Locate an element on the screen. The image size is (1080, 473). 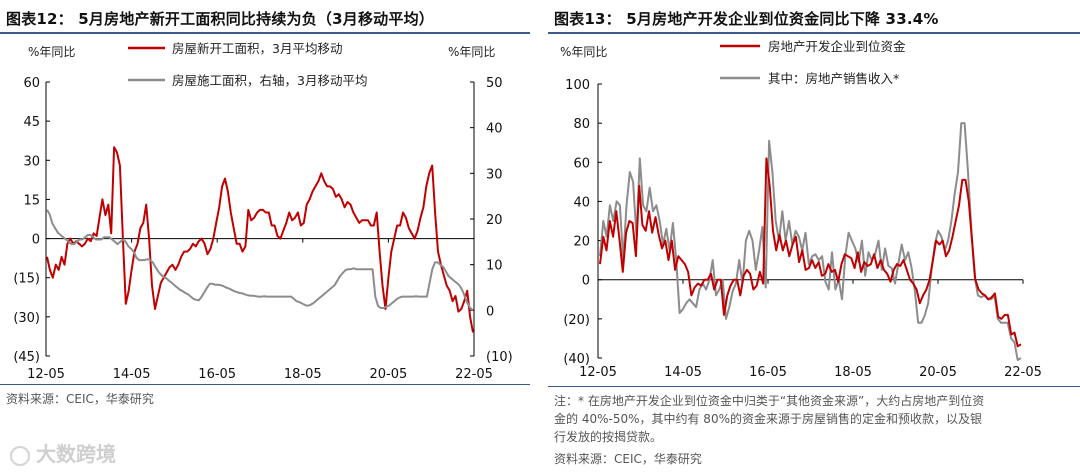
y-tick-label: 60 is located at coordinates (581, 163).